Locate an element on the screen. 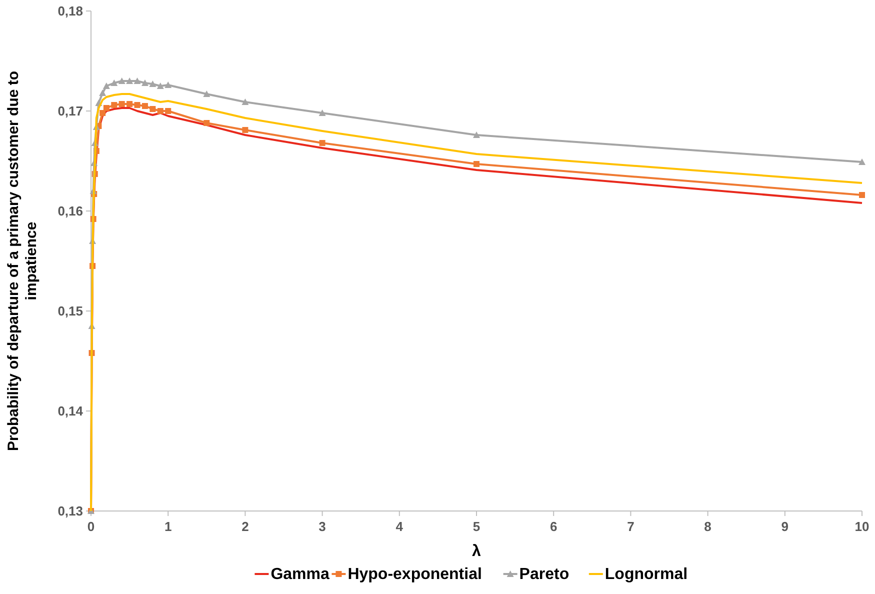 This screenshot has width=875, height=594. x-tick-label: 9 is located at coordinates (785, 526).